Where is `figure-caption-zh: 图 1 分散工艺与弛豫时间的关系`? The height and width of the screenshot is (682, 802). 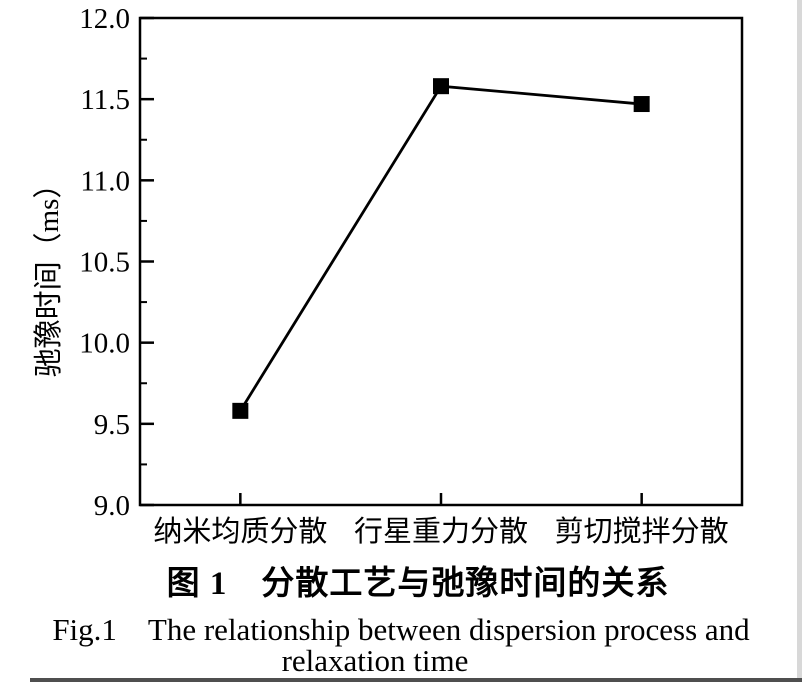 figure-caption-zh: 图 1 分散工艺与弛豫时间的关系 is located at coordinates (418, 584).